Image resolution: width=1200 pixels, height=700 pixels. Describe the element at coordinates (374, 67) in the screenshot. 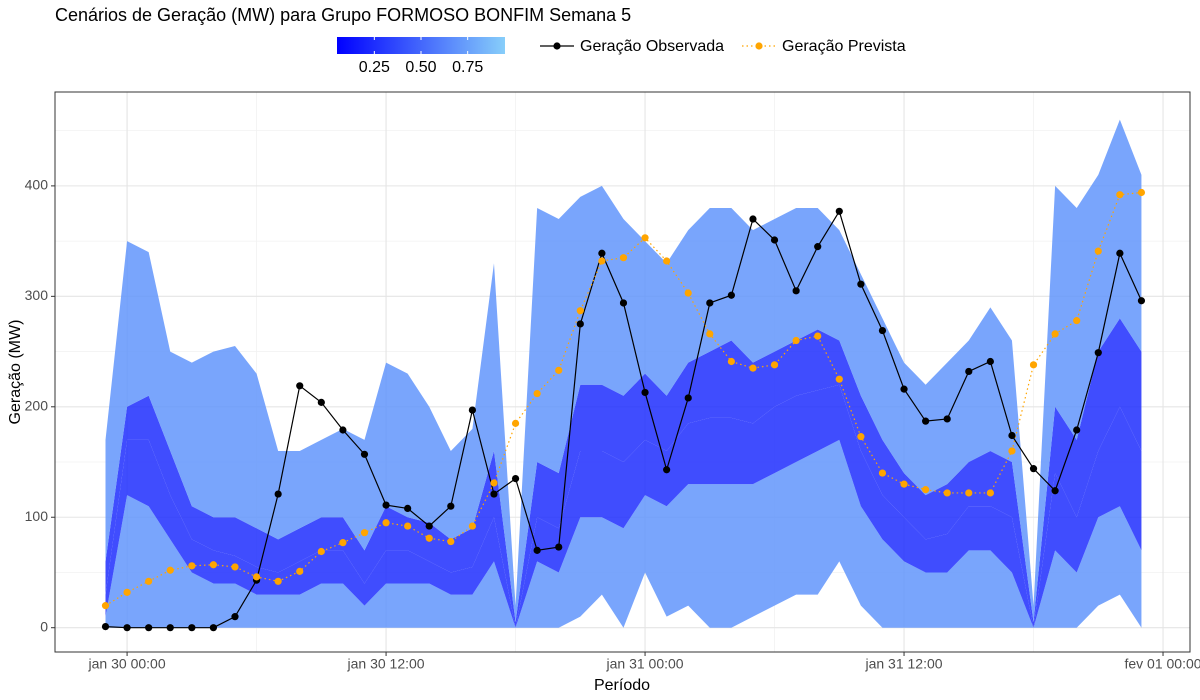

I see `colorbar-label: 0.25` at that location.